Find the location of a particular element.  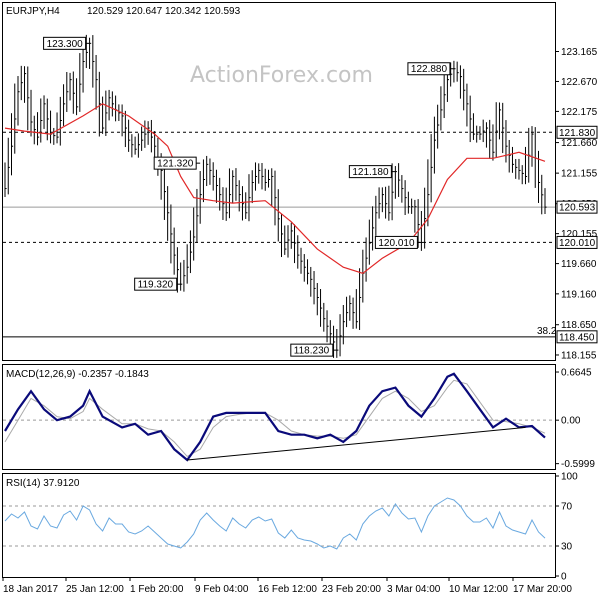

level-tag-label: 121.830 is located at coordinates (577, 133).